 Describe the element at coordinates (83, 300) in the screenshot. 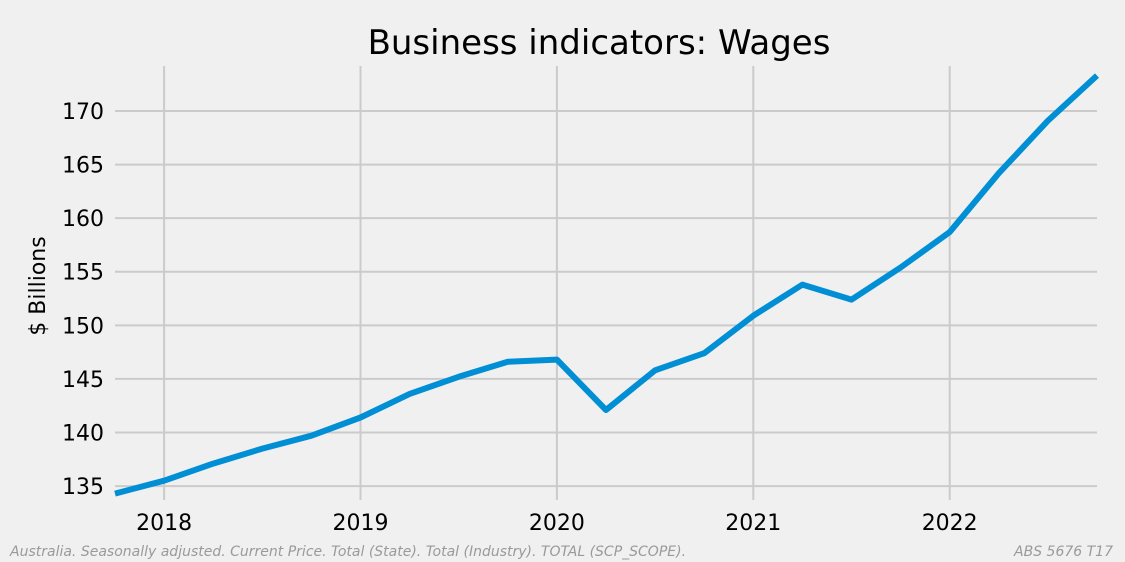

I see `y-axis-ticks: 135 140 145 150 155 160 165 170` at that location.